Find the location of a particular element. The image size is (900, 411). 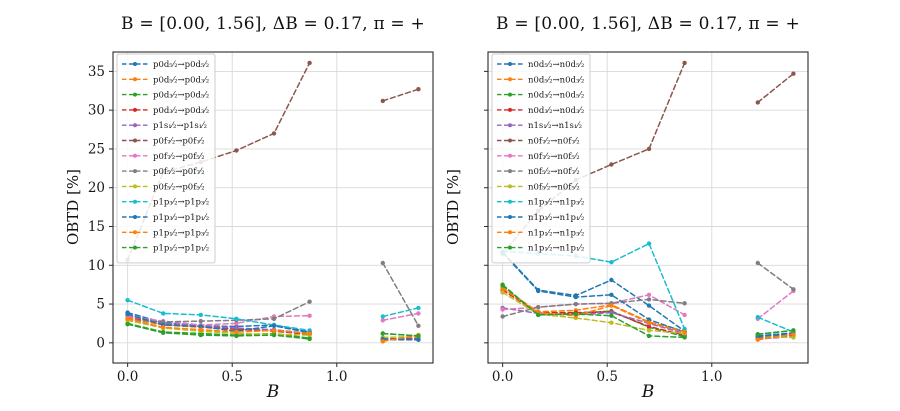

legend-item: n0f₇⁄₂→n0f₇⁄₂ is located at coordinates (538, 142).